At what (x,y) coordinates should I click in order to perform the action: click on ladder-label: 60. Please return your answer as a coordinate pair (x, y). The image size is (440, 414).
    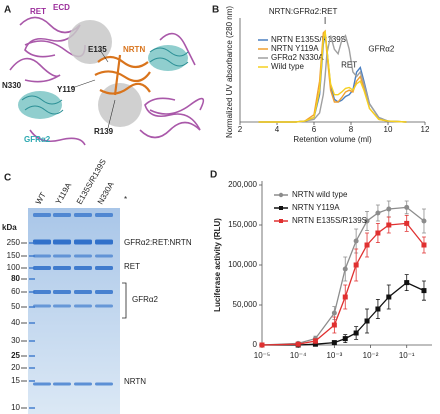
    Looking at the image, I should click on (15, 291).